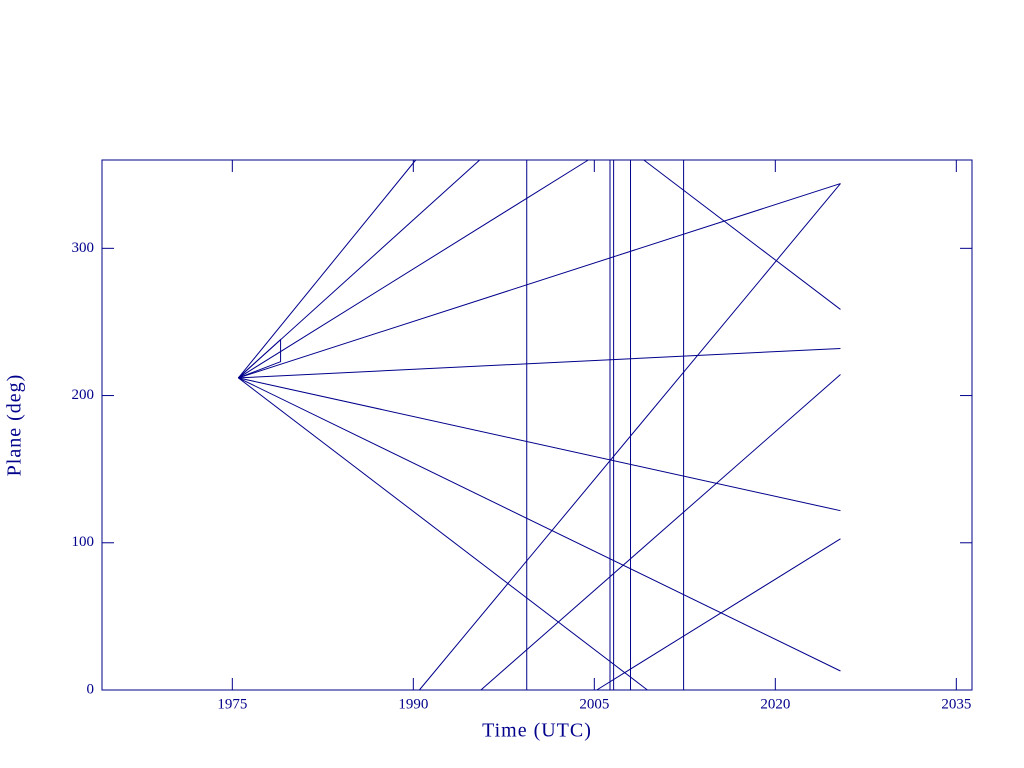  Describe the element at coordinates (83, 248) in the screenshot. I see `y-tick-label: 300` at that location.